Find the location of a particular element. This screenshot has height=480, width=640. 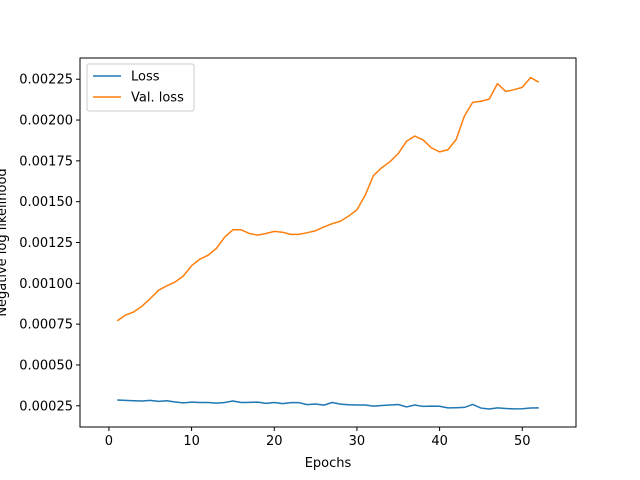

y-tick-label: 0.00225 is located at coordinates (46, 80).